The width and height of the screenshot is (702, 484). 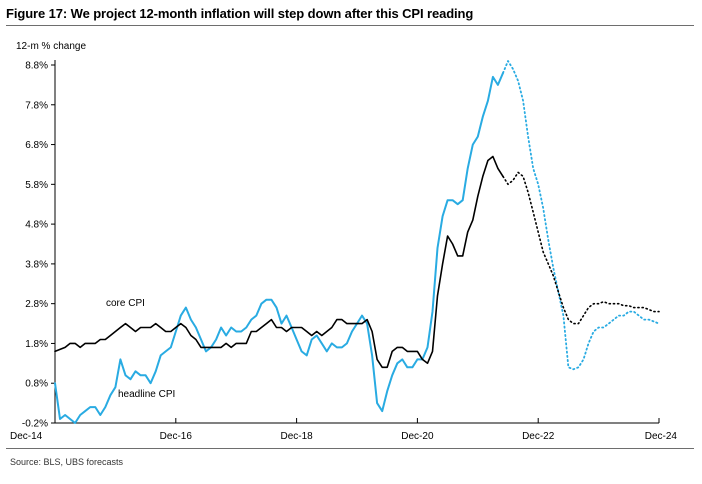 What do you see at coordinates (67, 462) in the screenshot?
I see `source-note: Source: BLS, UBS forecasts` at bounding box center [67, 462].